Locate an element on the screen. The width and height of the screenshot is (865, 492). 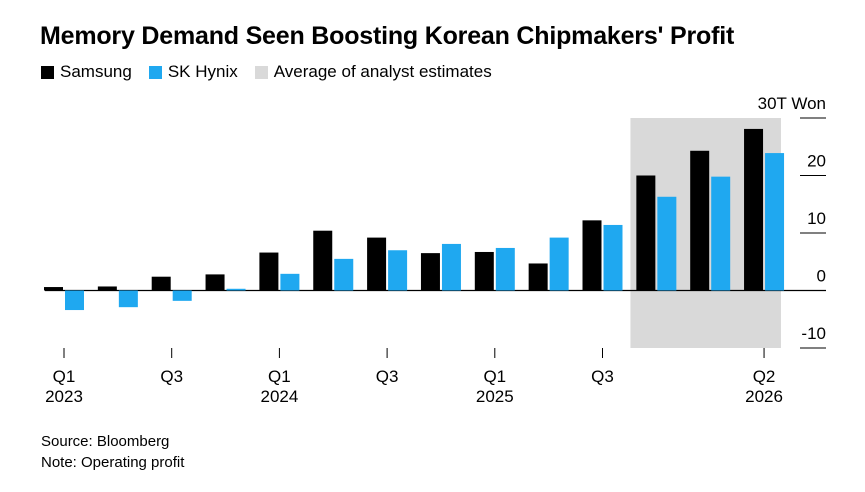
x-tick-label-quarter: Q2 is located at coordinates (764, 376).